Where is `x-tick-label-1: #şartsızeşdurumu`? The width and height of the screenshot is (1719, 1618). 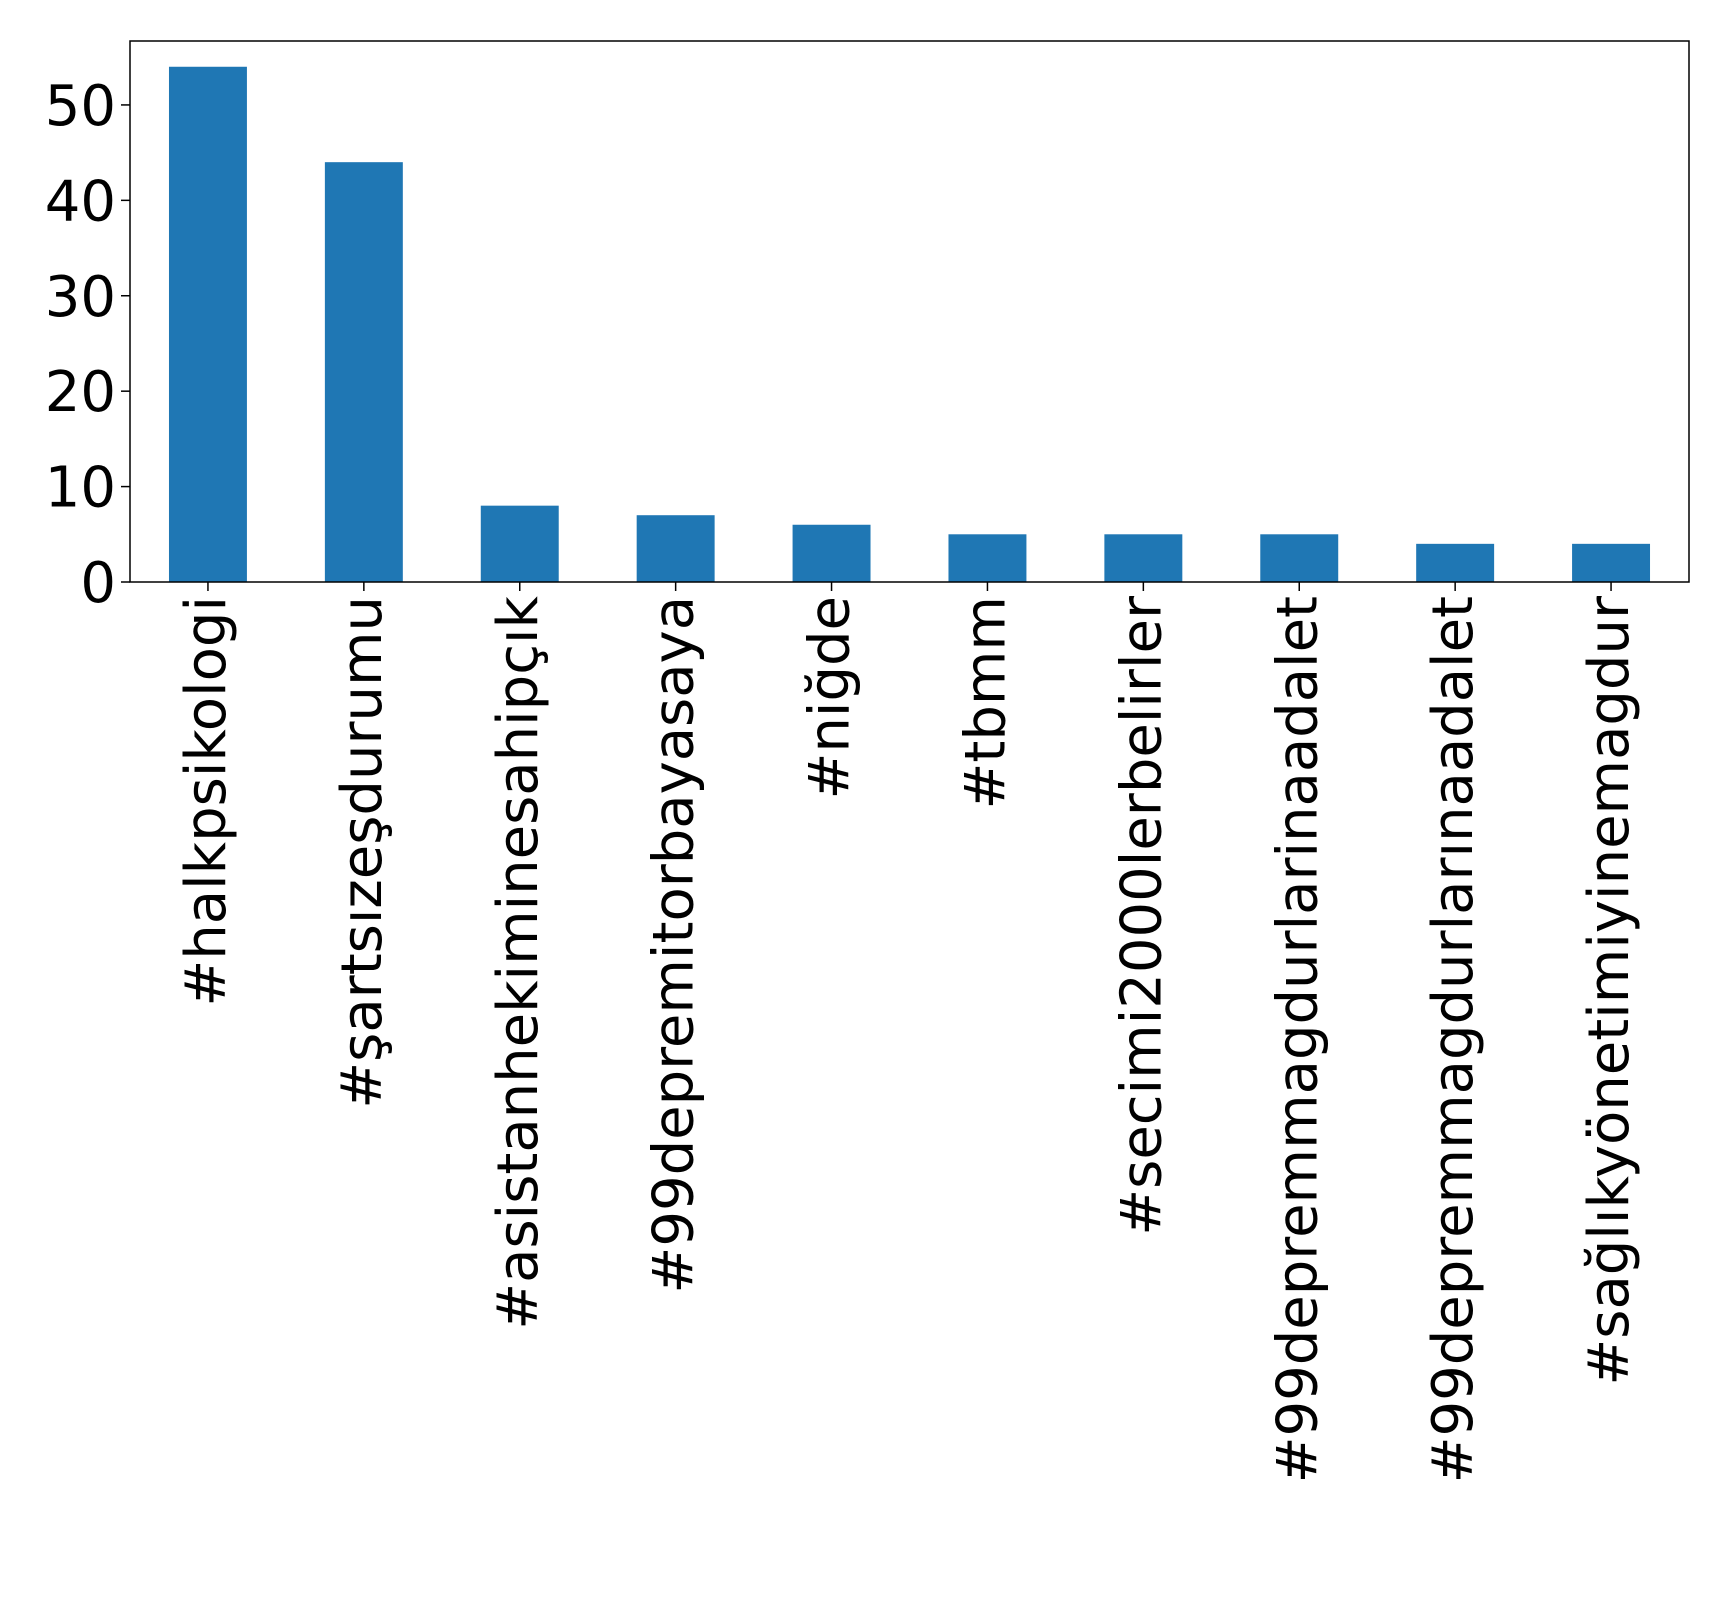
x-tick-label-1: #şartsızeşdurumu is located at coordinates (362, 852).